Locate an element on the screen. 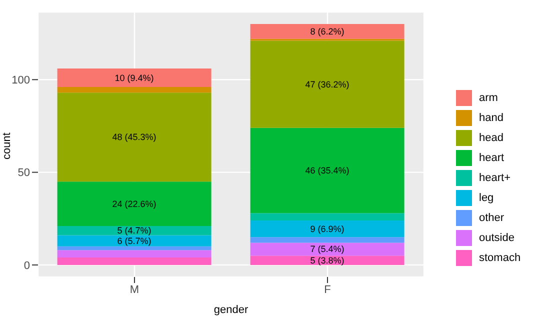 The width and height of the screenshot is (550, 321). data-label: 46 (35.4%) is located at coordinates (327, 170).